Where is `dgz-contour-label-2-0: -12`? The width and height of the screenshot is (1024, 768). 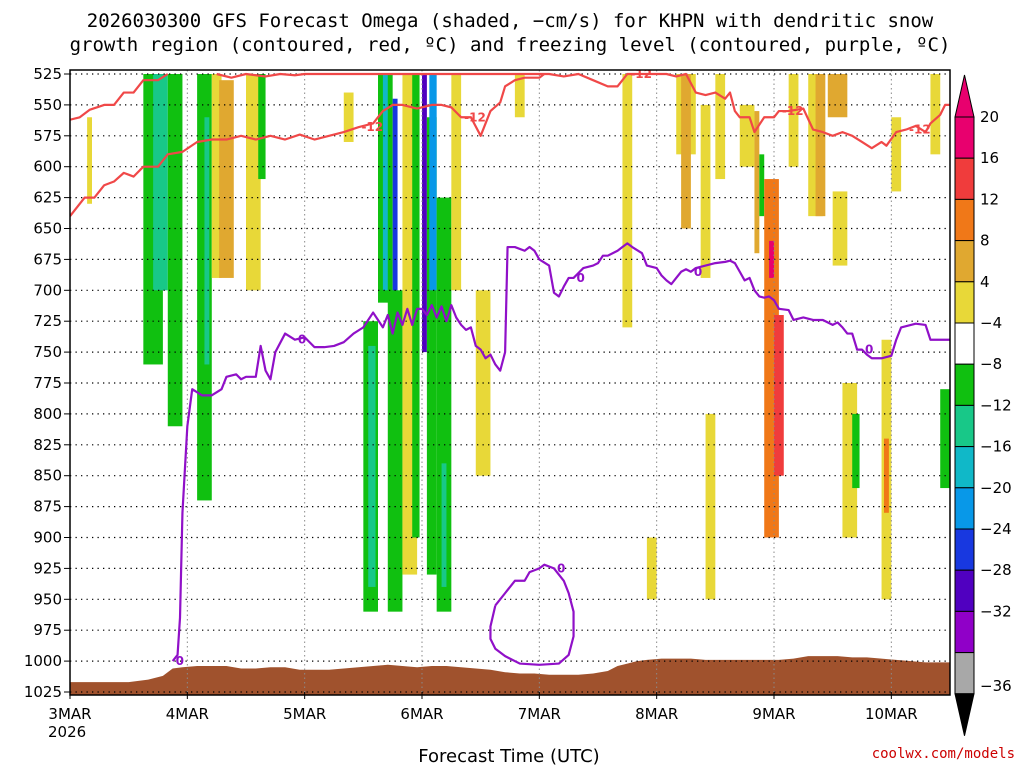
dgz-contour-label-2-0: -12 is located at coordinates (641, 74).